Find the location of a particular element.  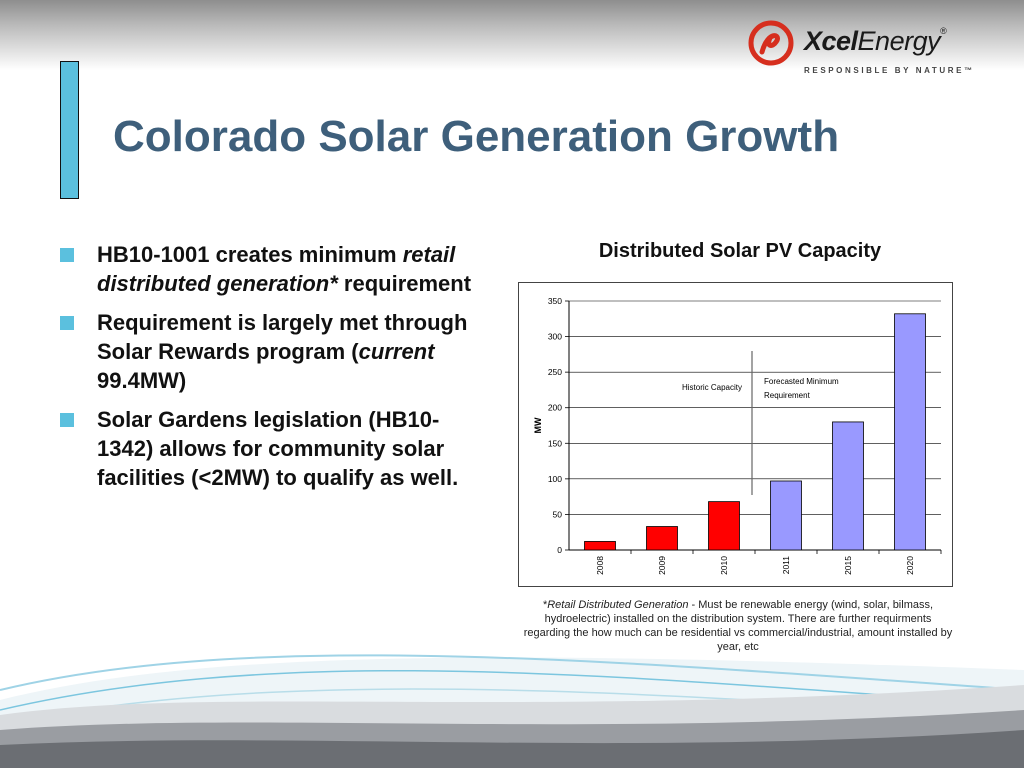

y-tick-label: 200 is located at coordinates (555, 408).